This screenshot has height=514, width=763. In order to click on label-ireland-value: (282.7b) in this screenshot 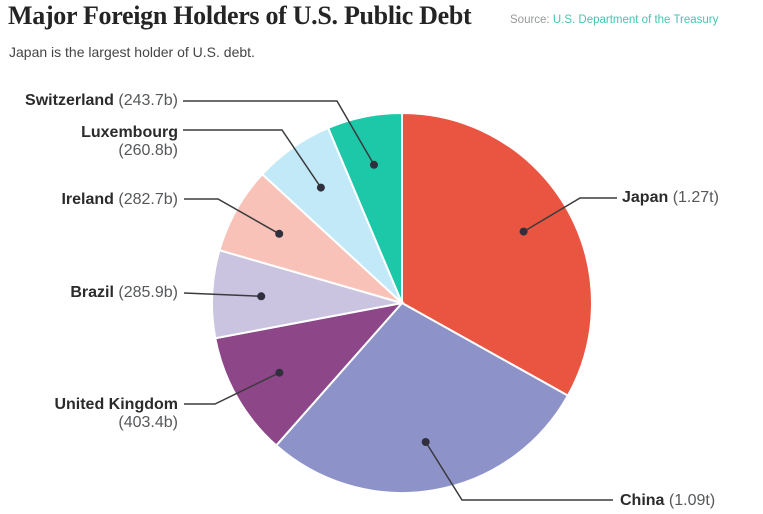, I will do `click(148, 199)`.